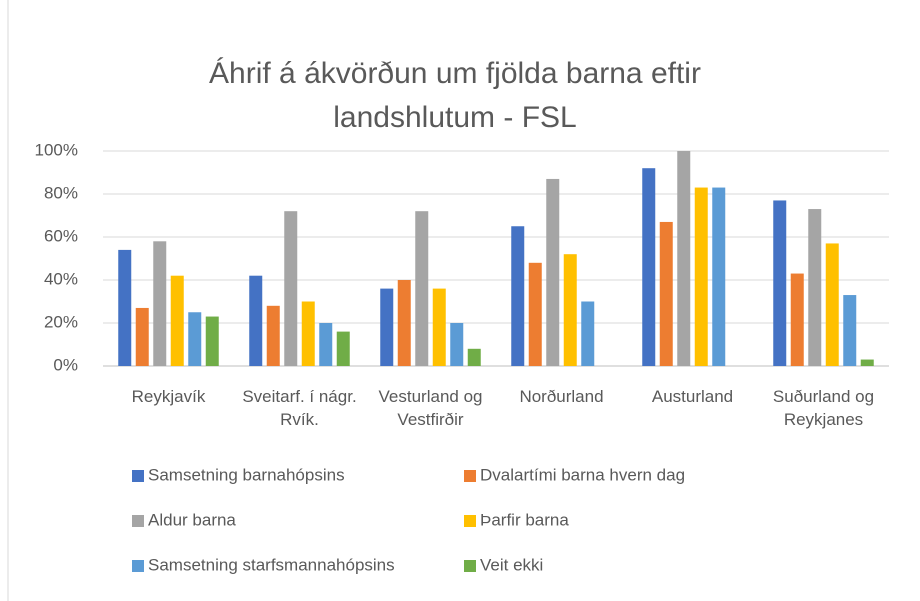  What do you see at coordinates (299, 408) in the screenshot?
I see `x-tick-label: Sveitarf. í nágr. Rvík.` at bounding box center [299, 408].